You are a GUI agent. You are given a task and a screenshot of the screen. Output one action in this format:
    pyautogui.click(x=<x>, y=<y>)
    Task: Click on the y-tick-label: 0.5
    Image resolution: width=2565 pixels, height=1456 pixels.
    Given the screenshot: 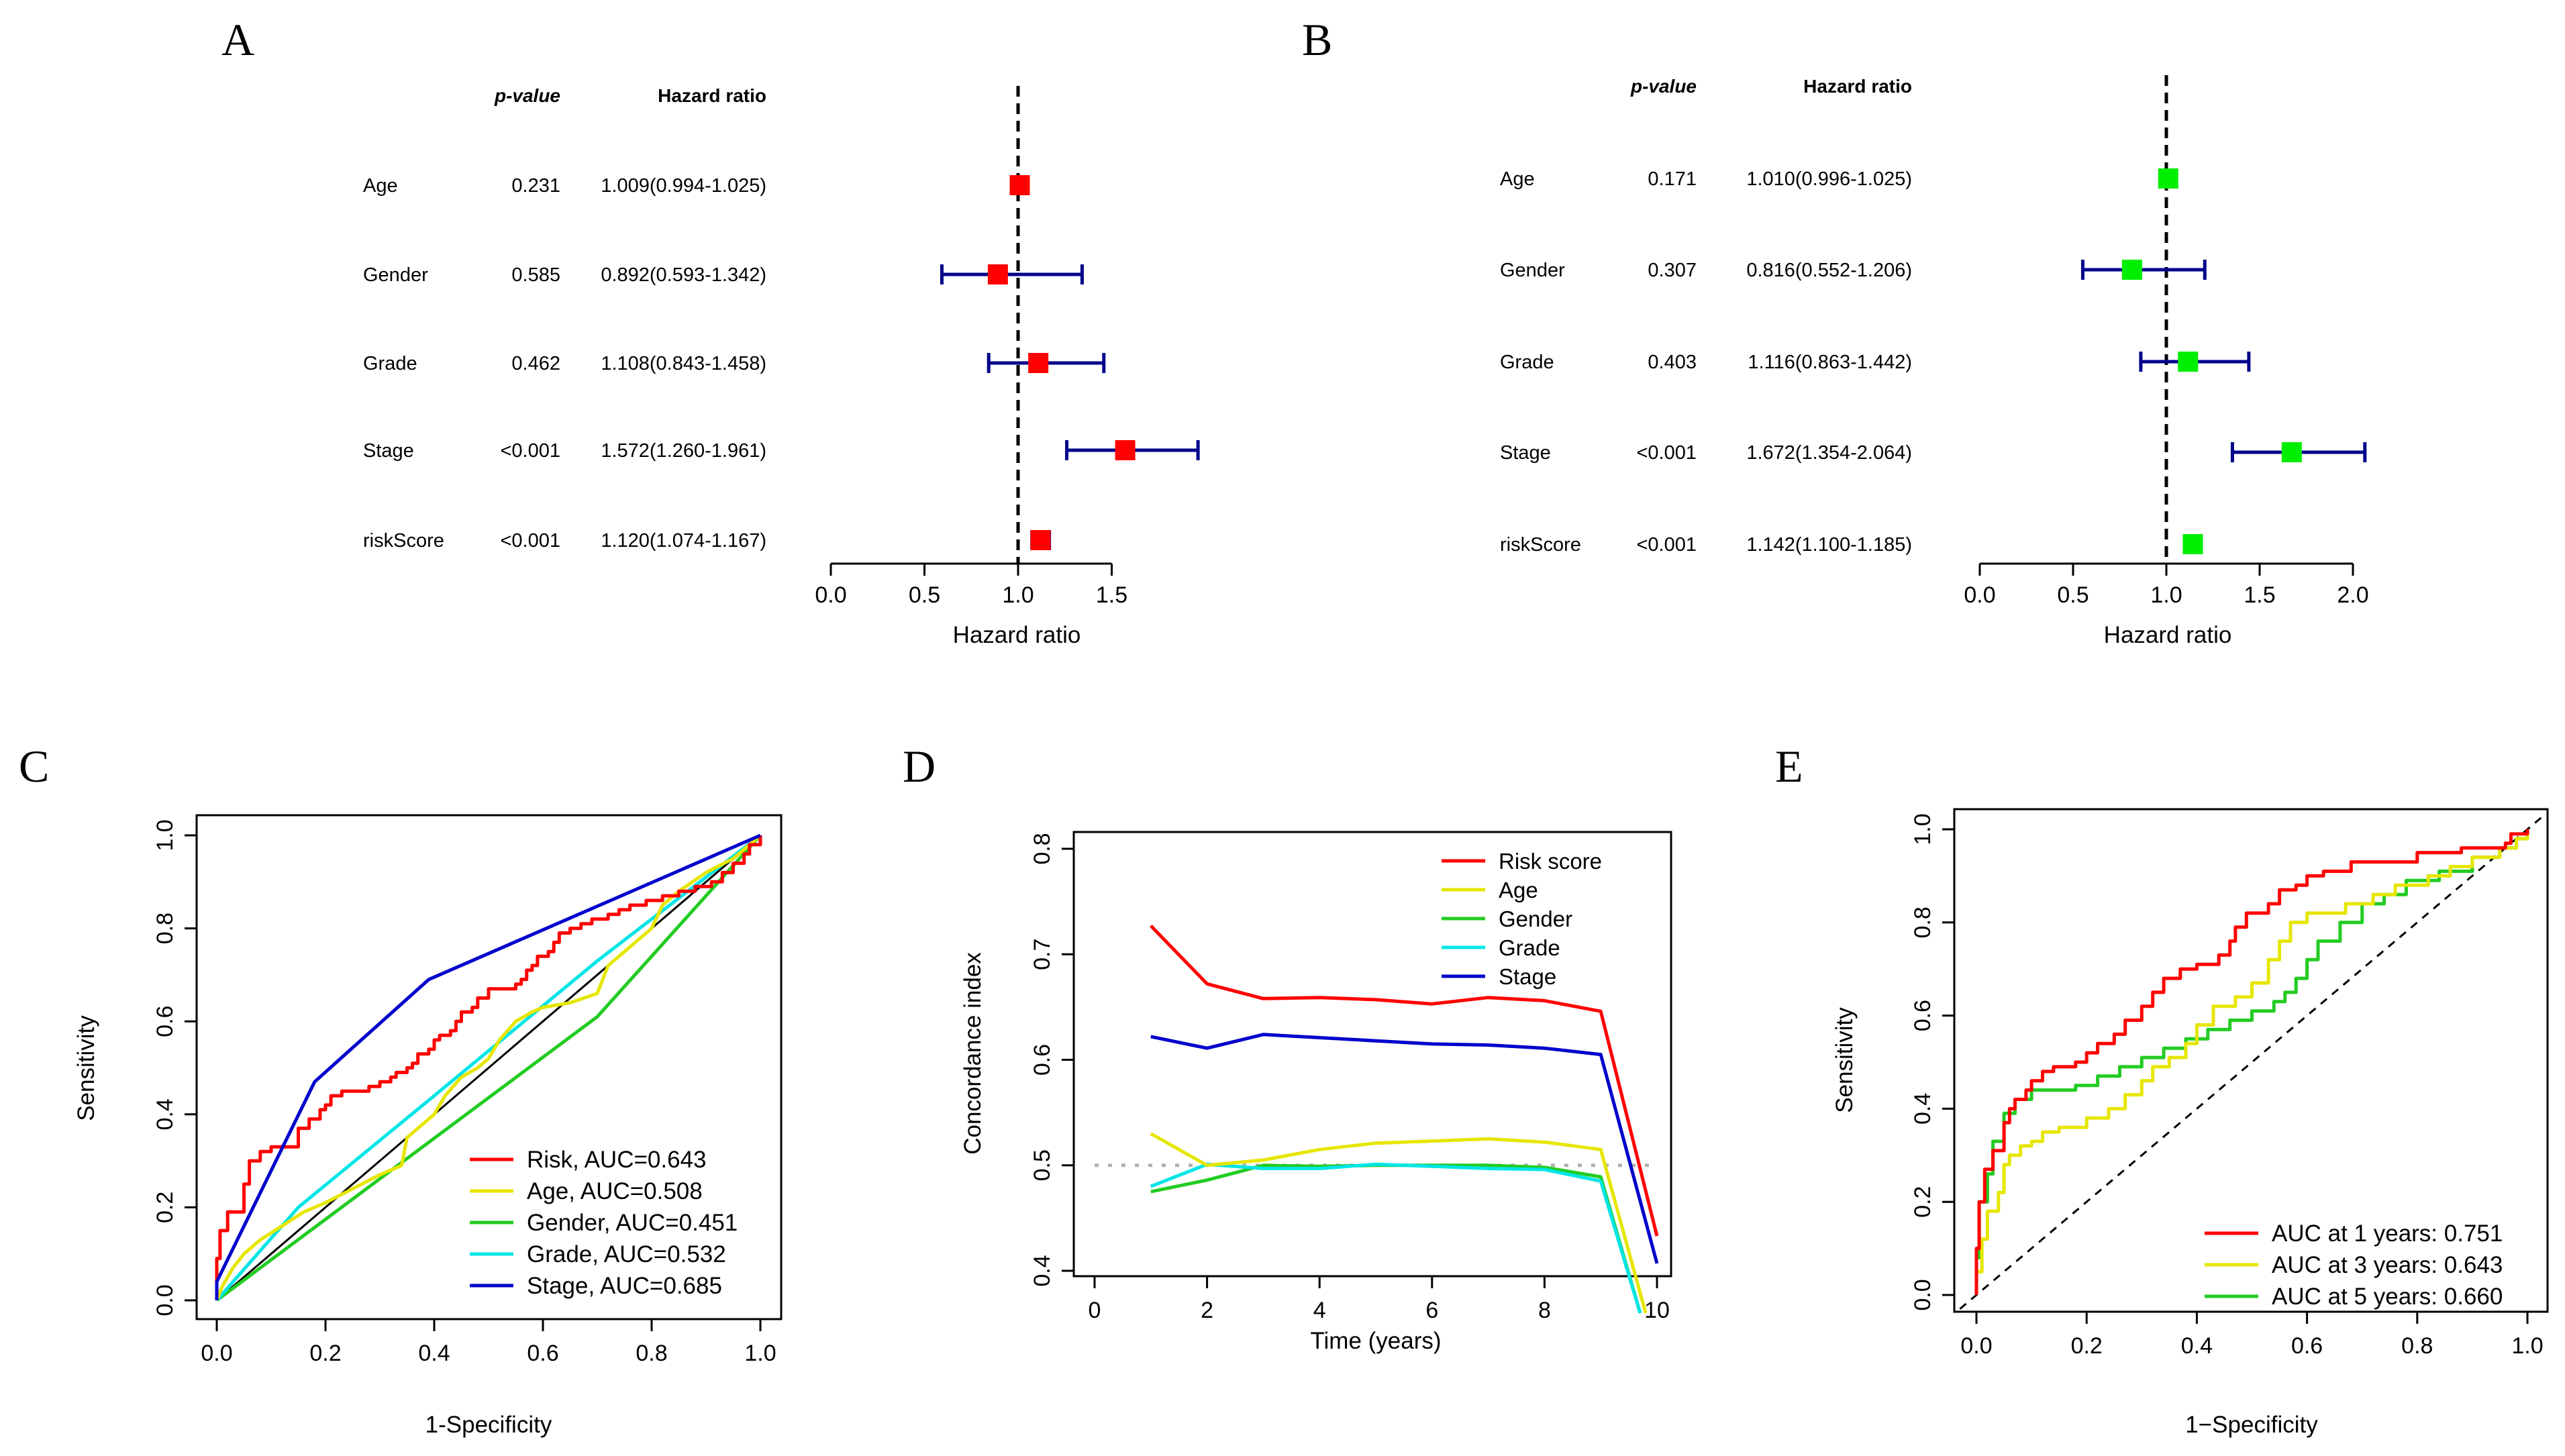 What is the action you would take?
    pyautogui.click(x=1042, y=1165)
    